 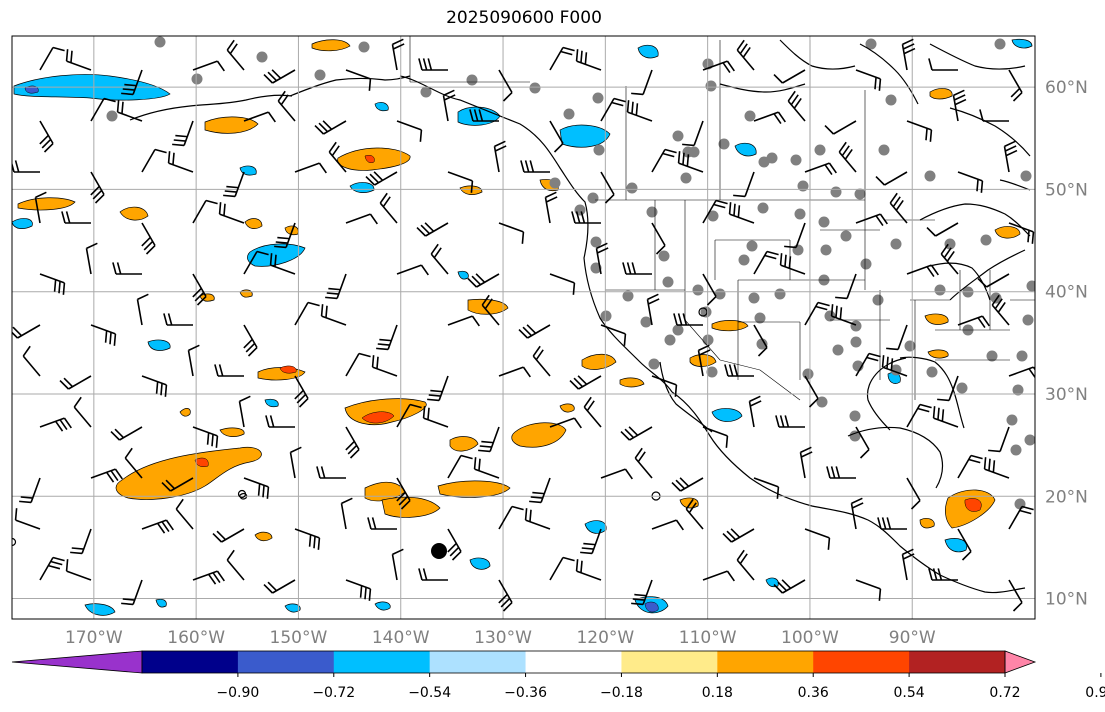 What do you see at coordinates (1066, 88) in the screenshot?
I see `latitude-label: 60°N` at bounding box center [1066, 88].